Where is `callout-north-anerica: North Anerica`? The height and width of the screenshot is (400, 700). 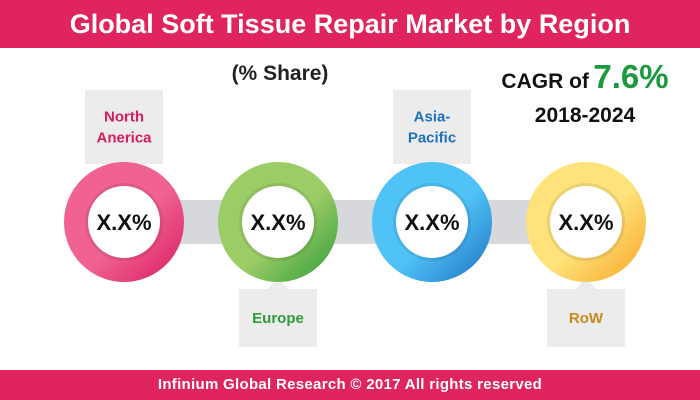 callout-north-anerica: North Anerica is located at coordinates (124, 133).